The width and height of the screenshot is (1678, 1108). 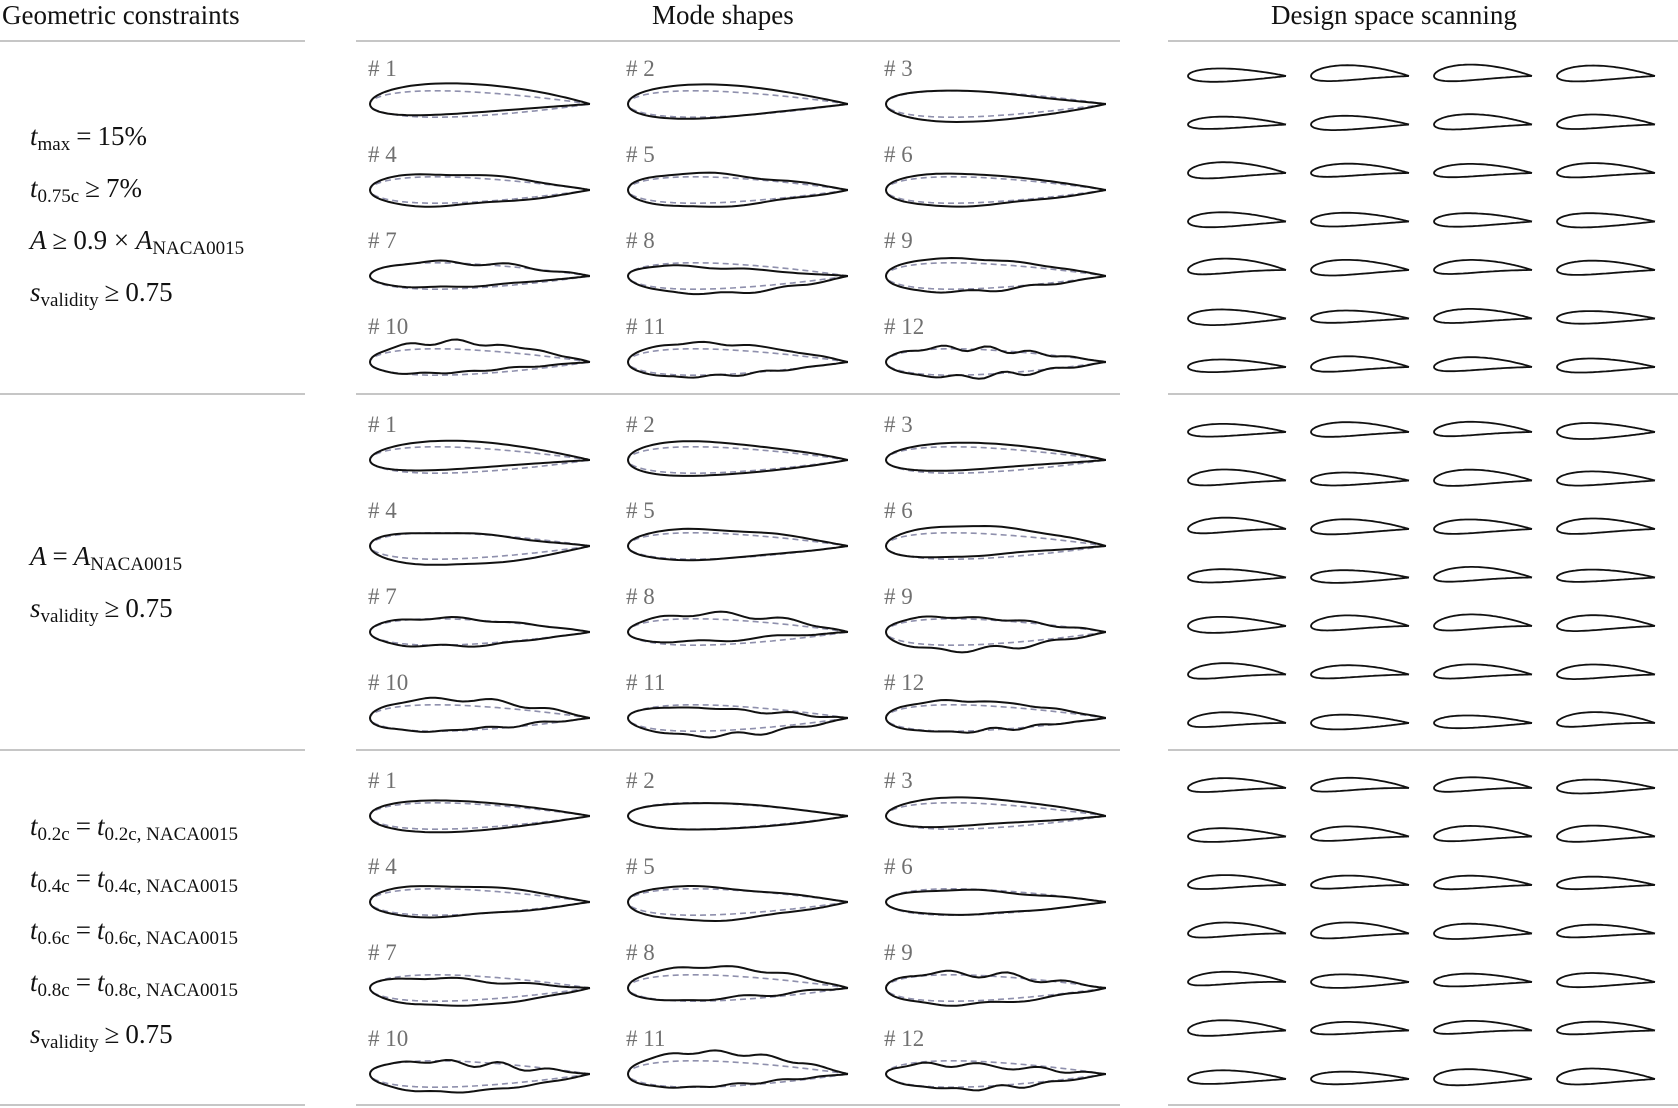 What do you see at coordinates (382, 866) in the screenshot?
I see `mode-label: # 4` at bounding box center [382, 866].